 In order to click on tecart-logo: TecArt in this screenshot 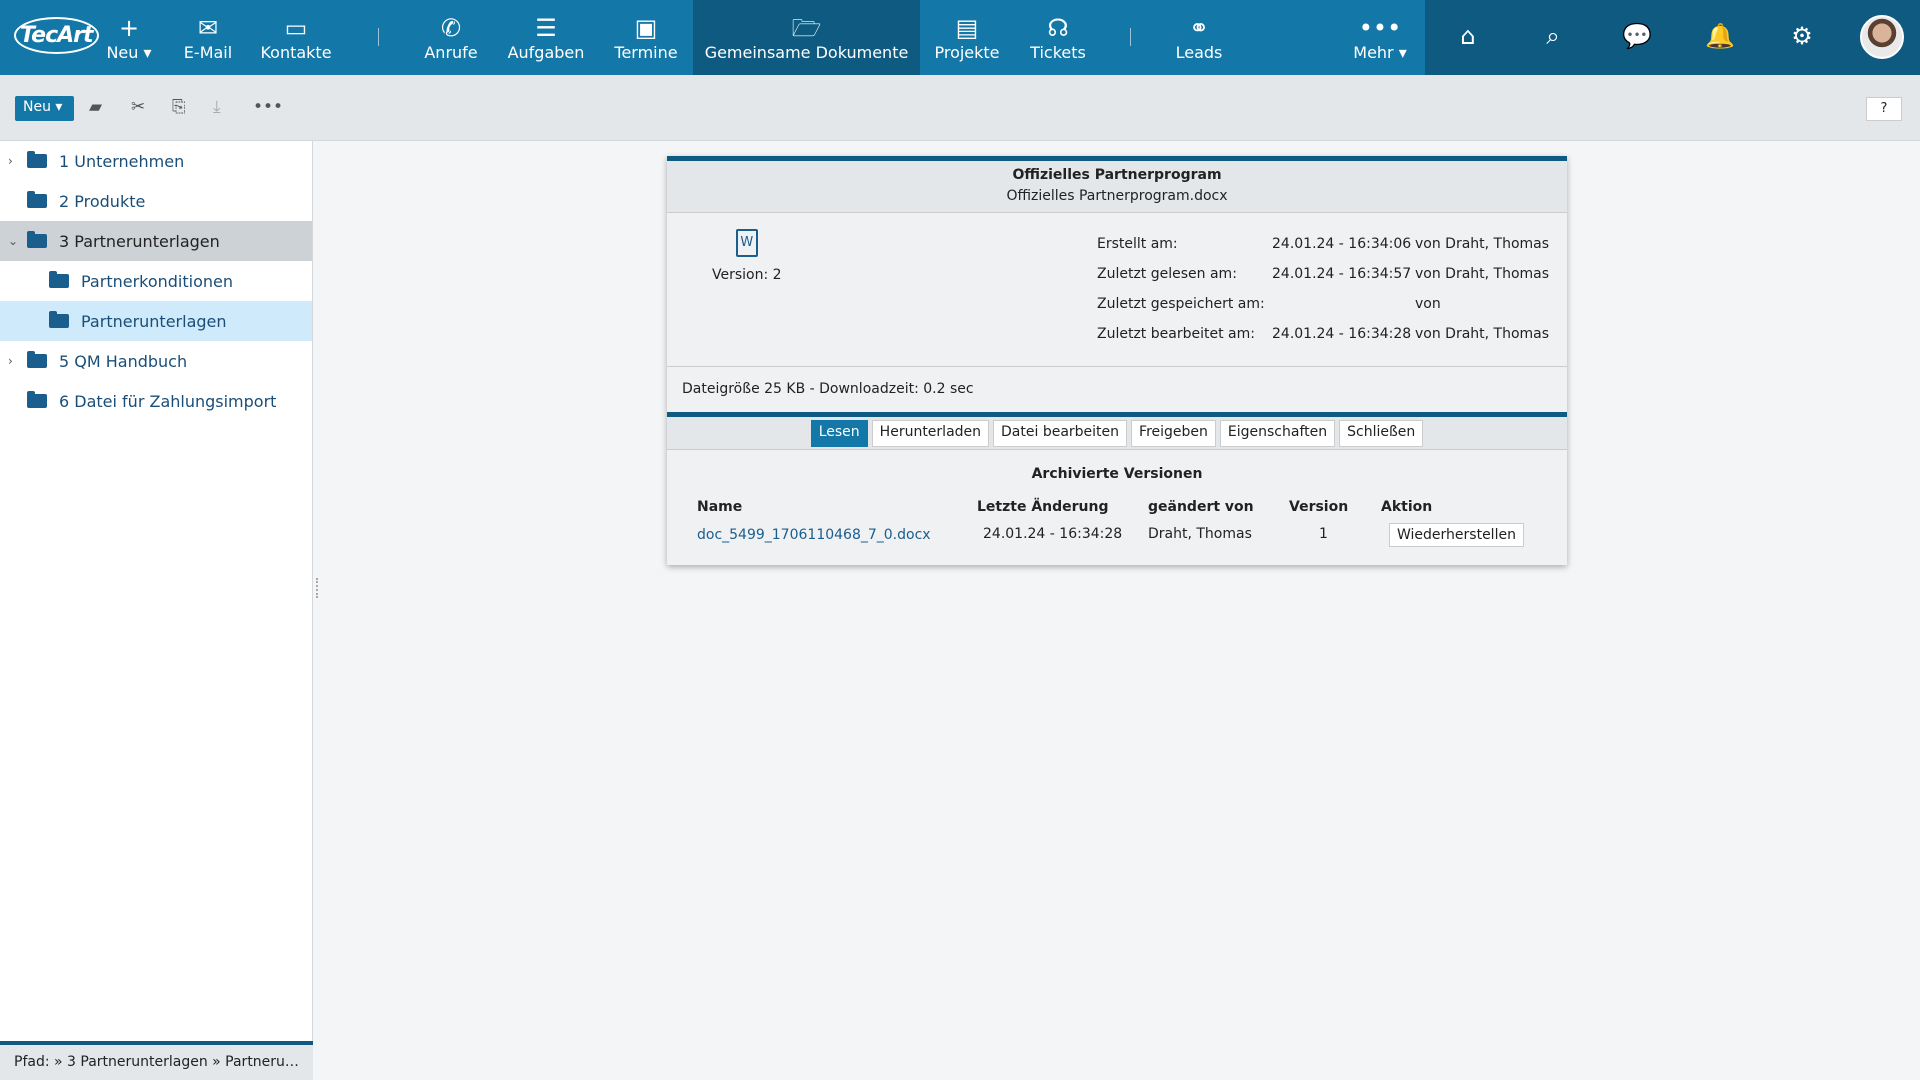, I will do `click(56, 35)`.